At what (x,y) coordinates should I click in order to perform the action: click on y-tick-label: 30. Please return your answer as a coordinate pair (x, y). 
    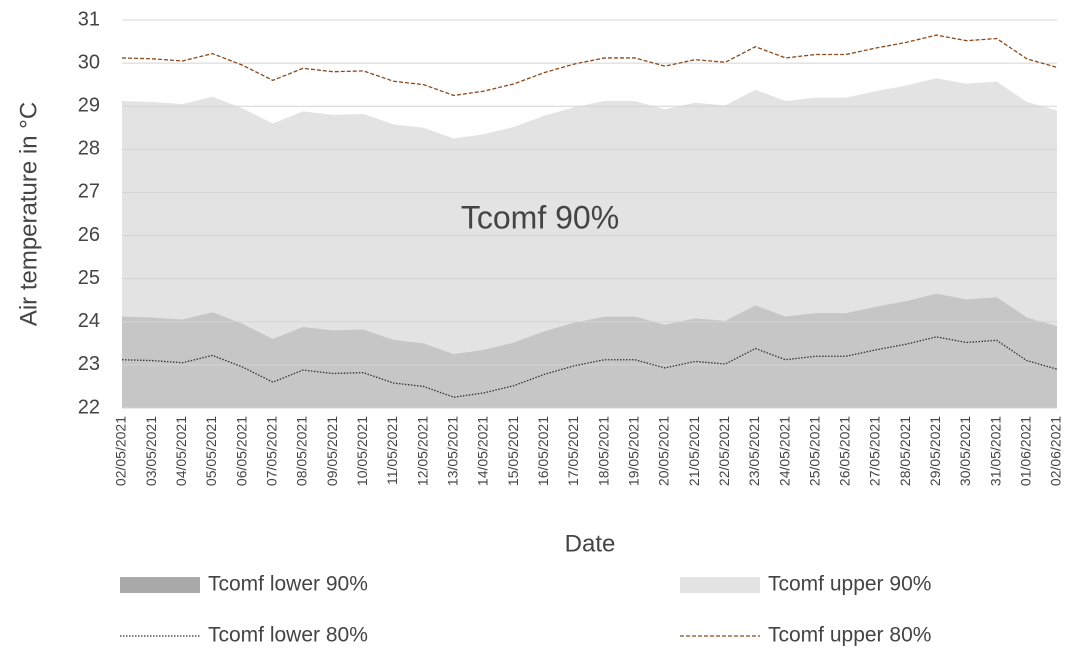
    Looking at the image, I should click on (89, 62).